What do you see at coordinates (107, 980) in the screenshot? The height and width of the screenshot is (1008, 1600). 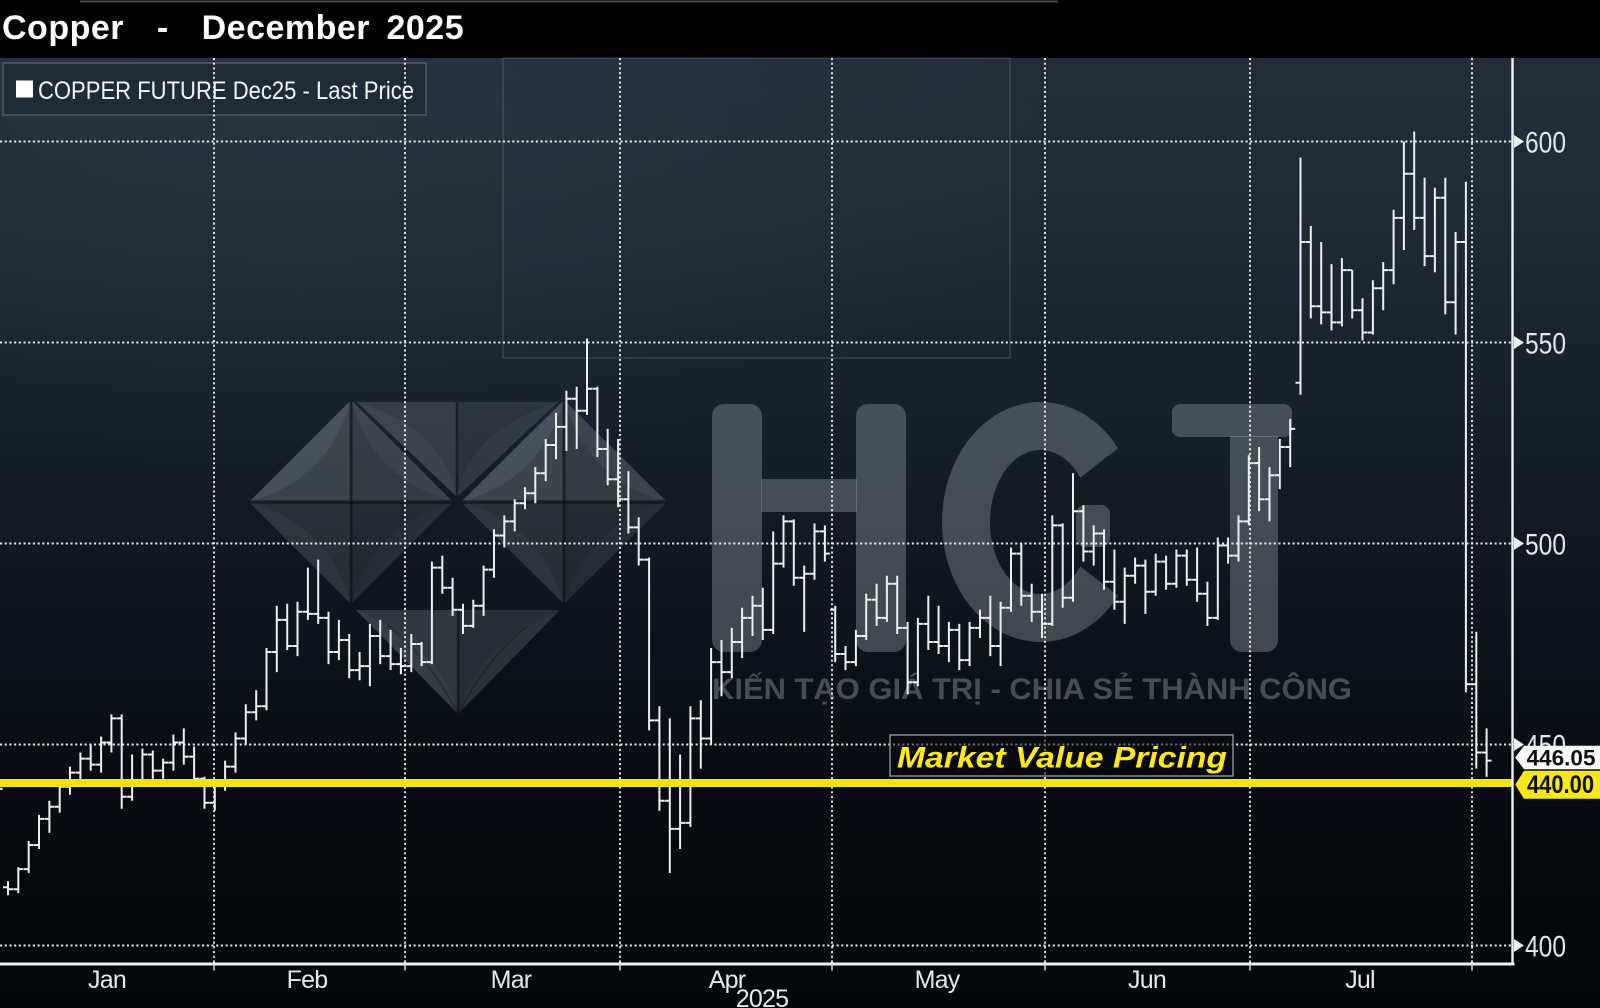 I see `svg-text: Jan` at bounding box center [107, 980].